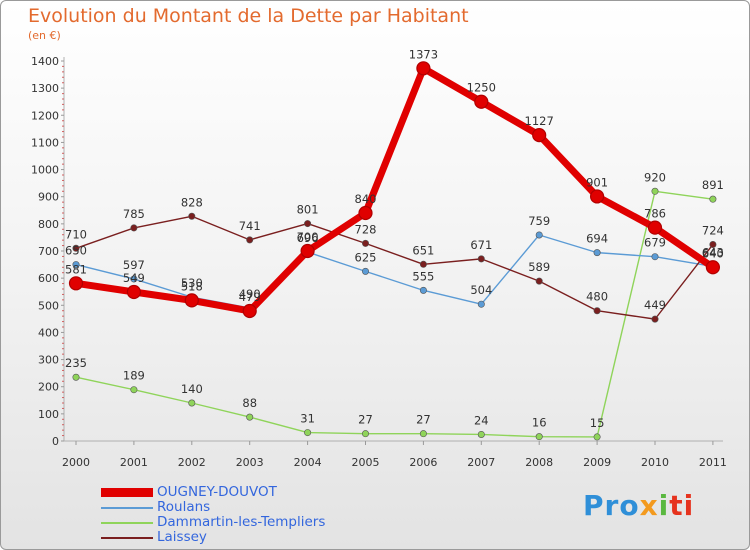 The image size is (750, 550). Describe the element at coordinates (134, 278) in the screenshot. I see `data-label: 549` at that location.